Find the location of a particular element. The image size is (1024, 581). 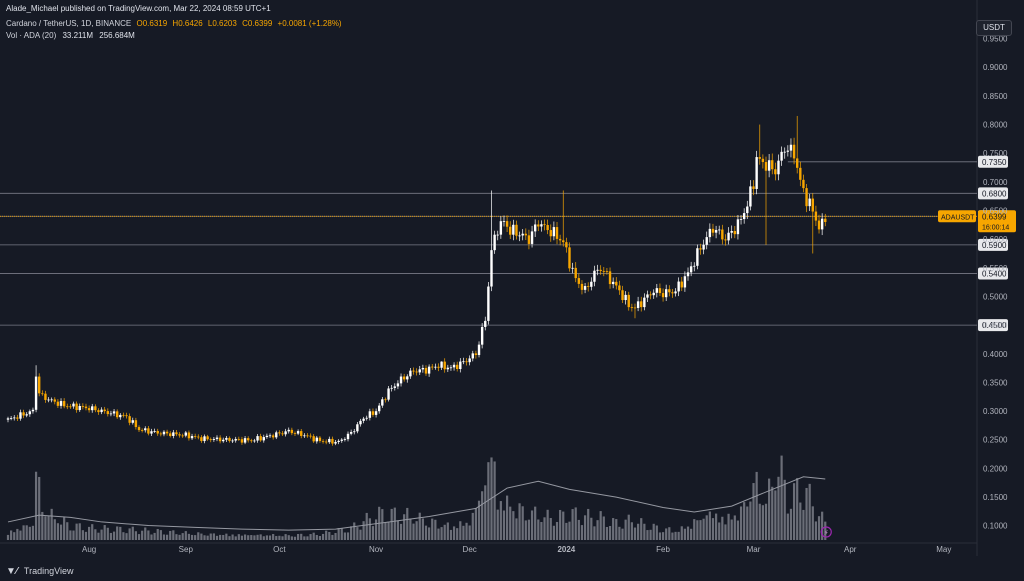

x-tick-label: 2024 is located at coordinates (566, 549).